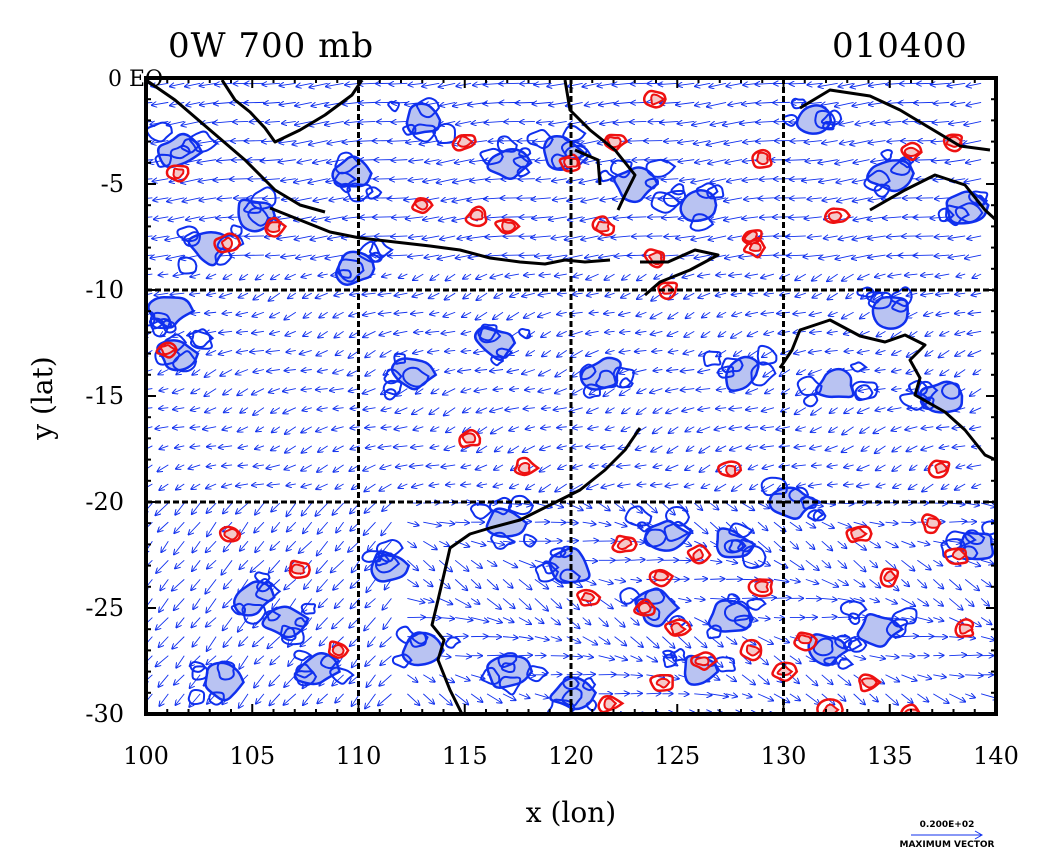 This screenshot has width=1056, height=865. Describe the element at coordinates (292, 111) in the screenshot. I see `coast-borneo` at that location.